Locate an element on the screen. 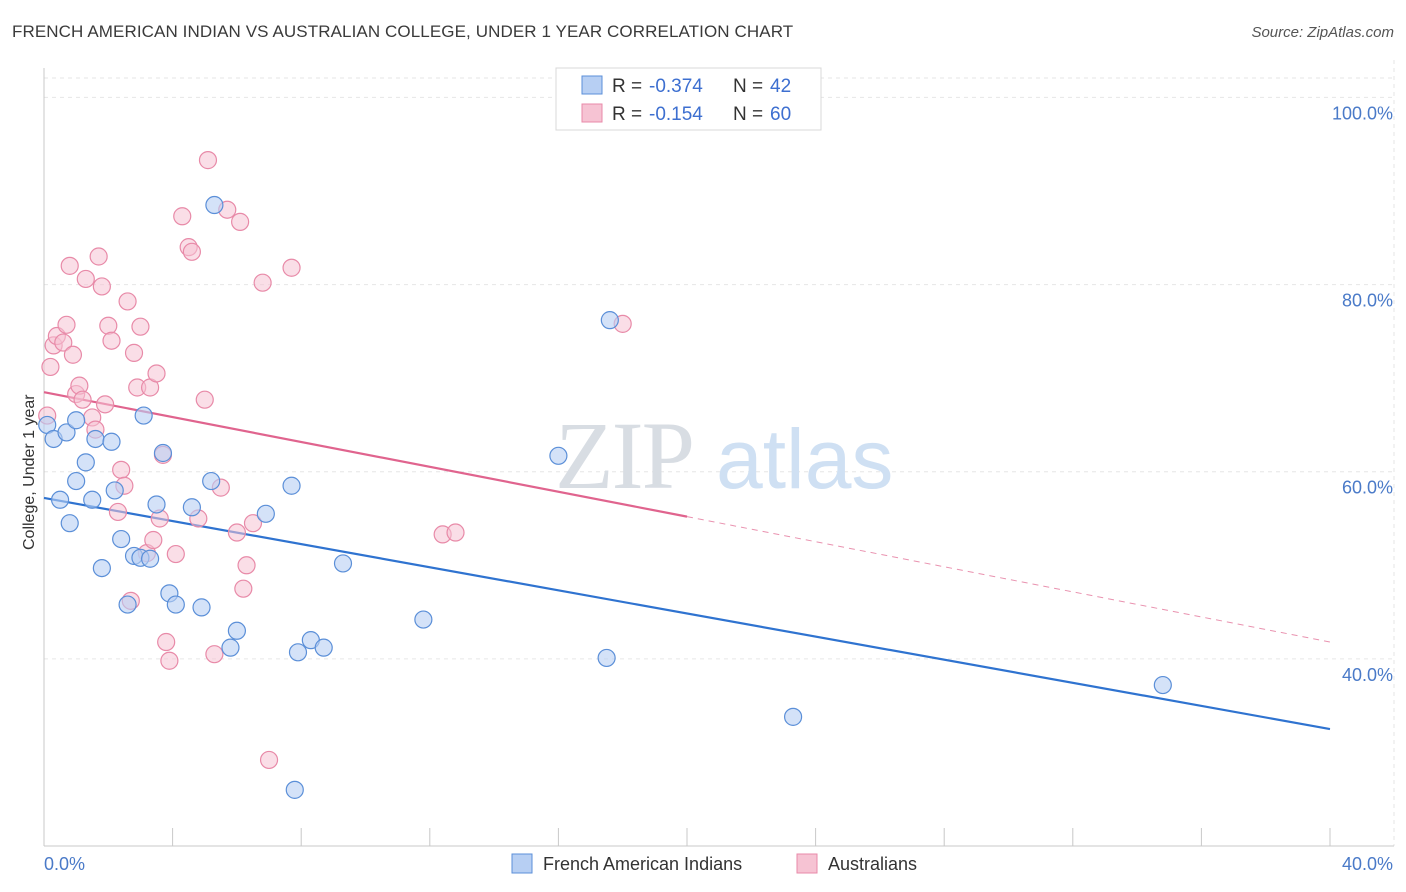 This screenshot has height=892, width=1406. legend-pink-r-label: R = is located at coordinates (627, 114).